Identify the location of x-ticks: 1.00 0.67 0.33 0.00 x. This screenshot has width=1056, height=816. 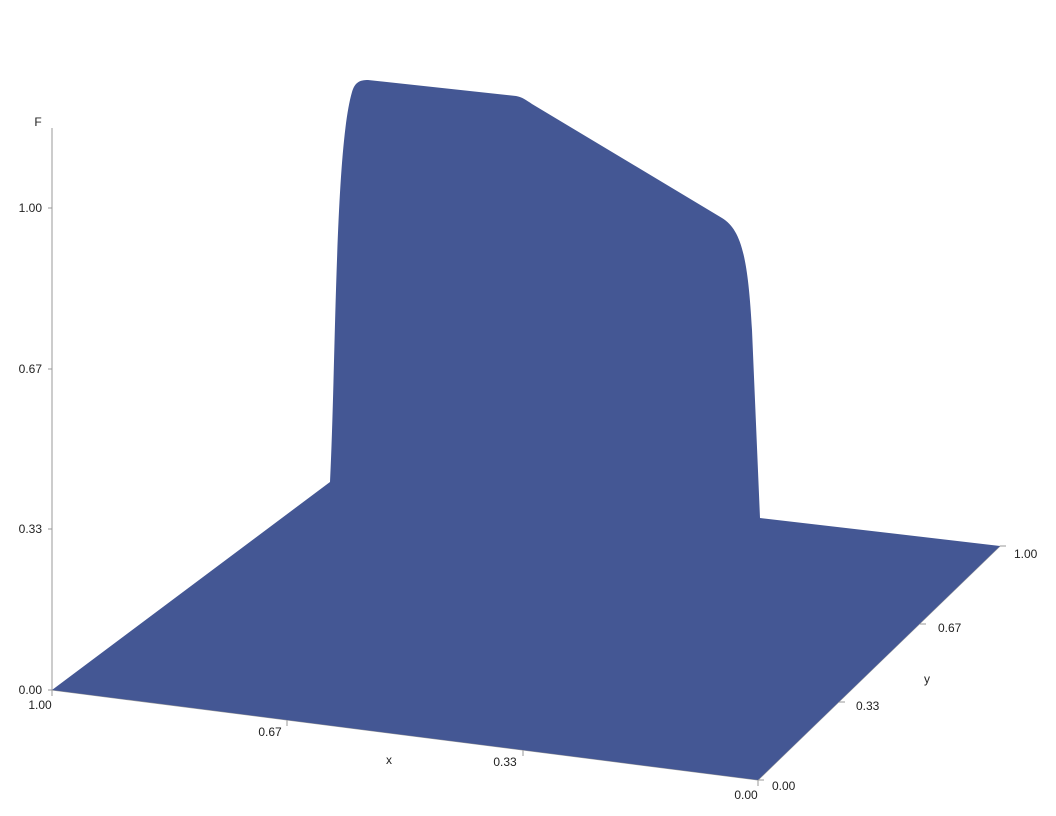
(393, 746).